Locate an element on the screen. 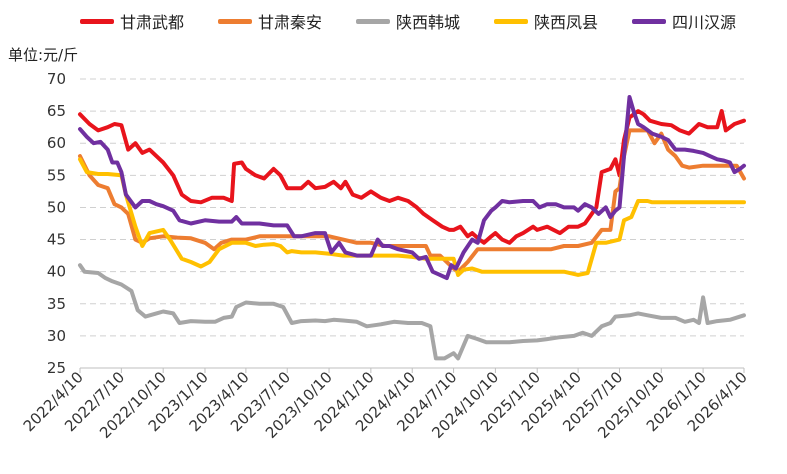 Image resolution: width=787 pixels, height=474 pixels. legend-item-4: 陕西凤县 is located at coordinates (546, 21).